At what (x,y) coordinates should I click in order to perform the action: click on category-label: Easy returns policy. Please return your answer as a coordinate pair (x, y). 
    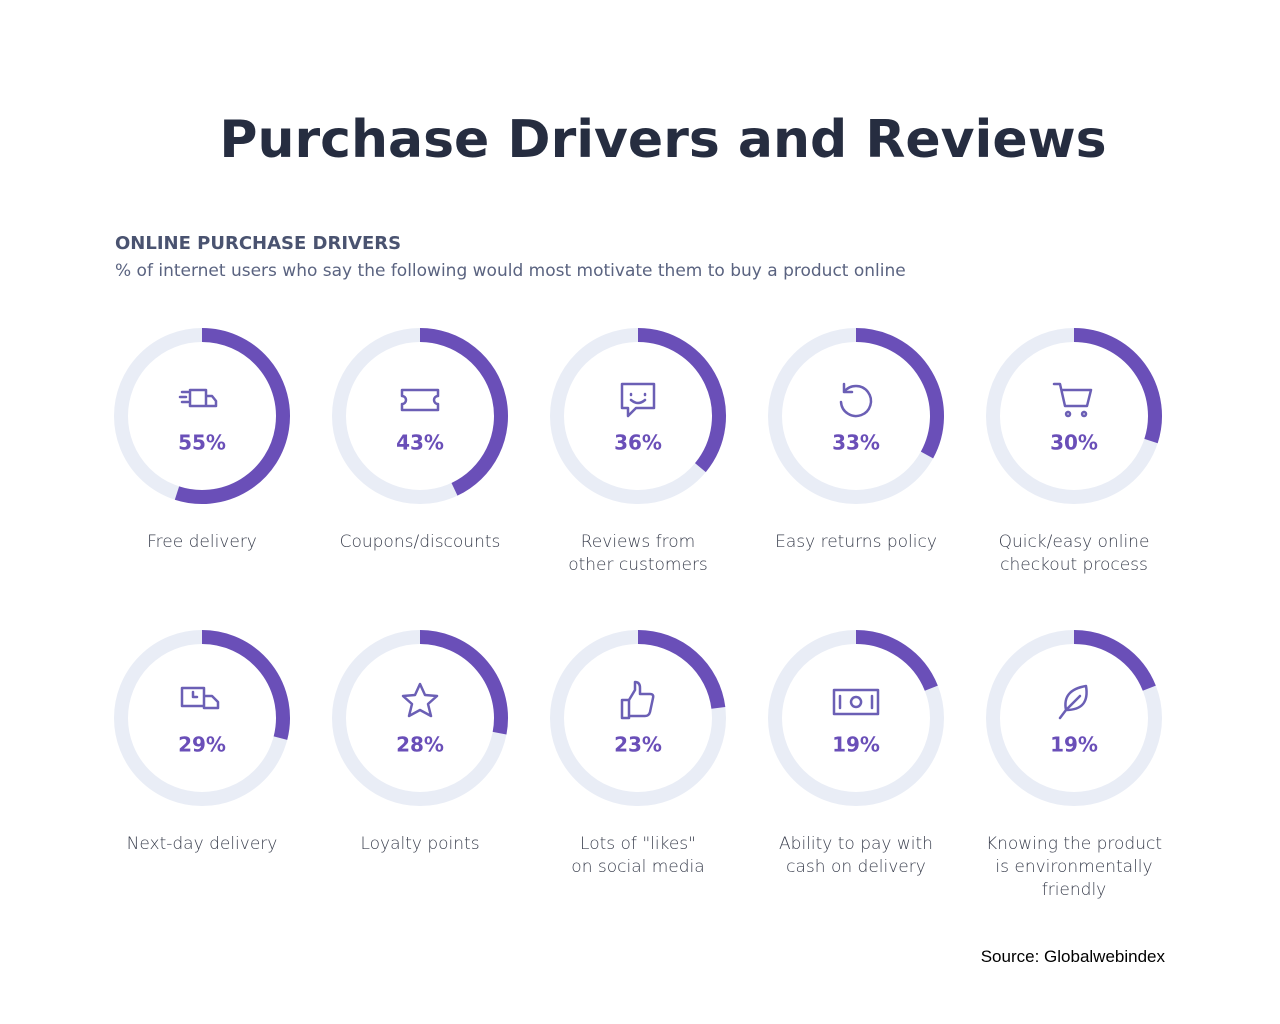
    Looking at the image, I should click on (856, 542).